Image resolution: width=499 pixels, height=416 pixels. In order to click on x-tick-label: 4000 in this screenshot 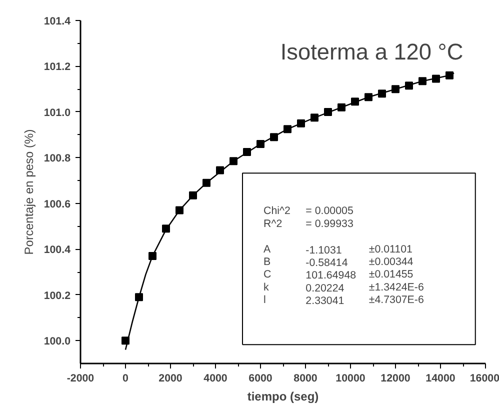, I will do `click(216, 378)`.